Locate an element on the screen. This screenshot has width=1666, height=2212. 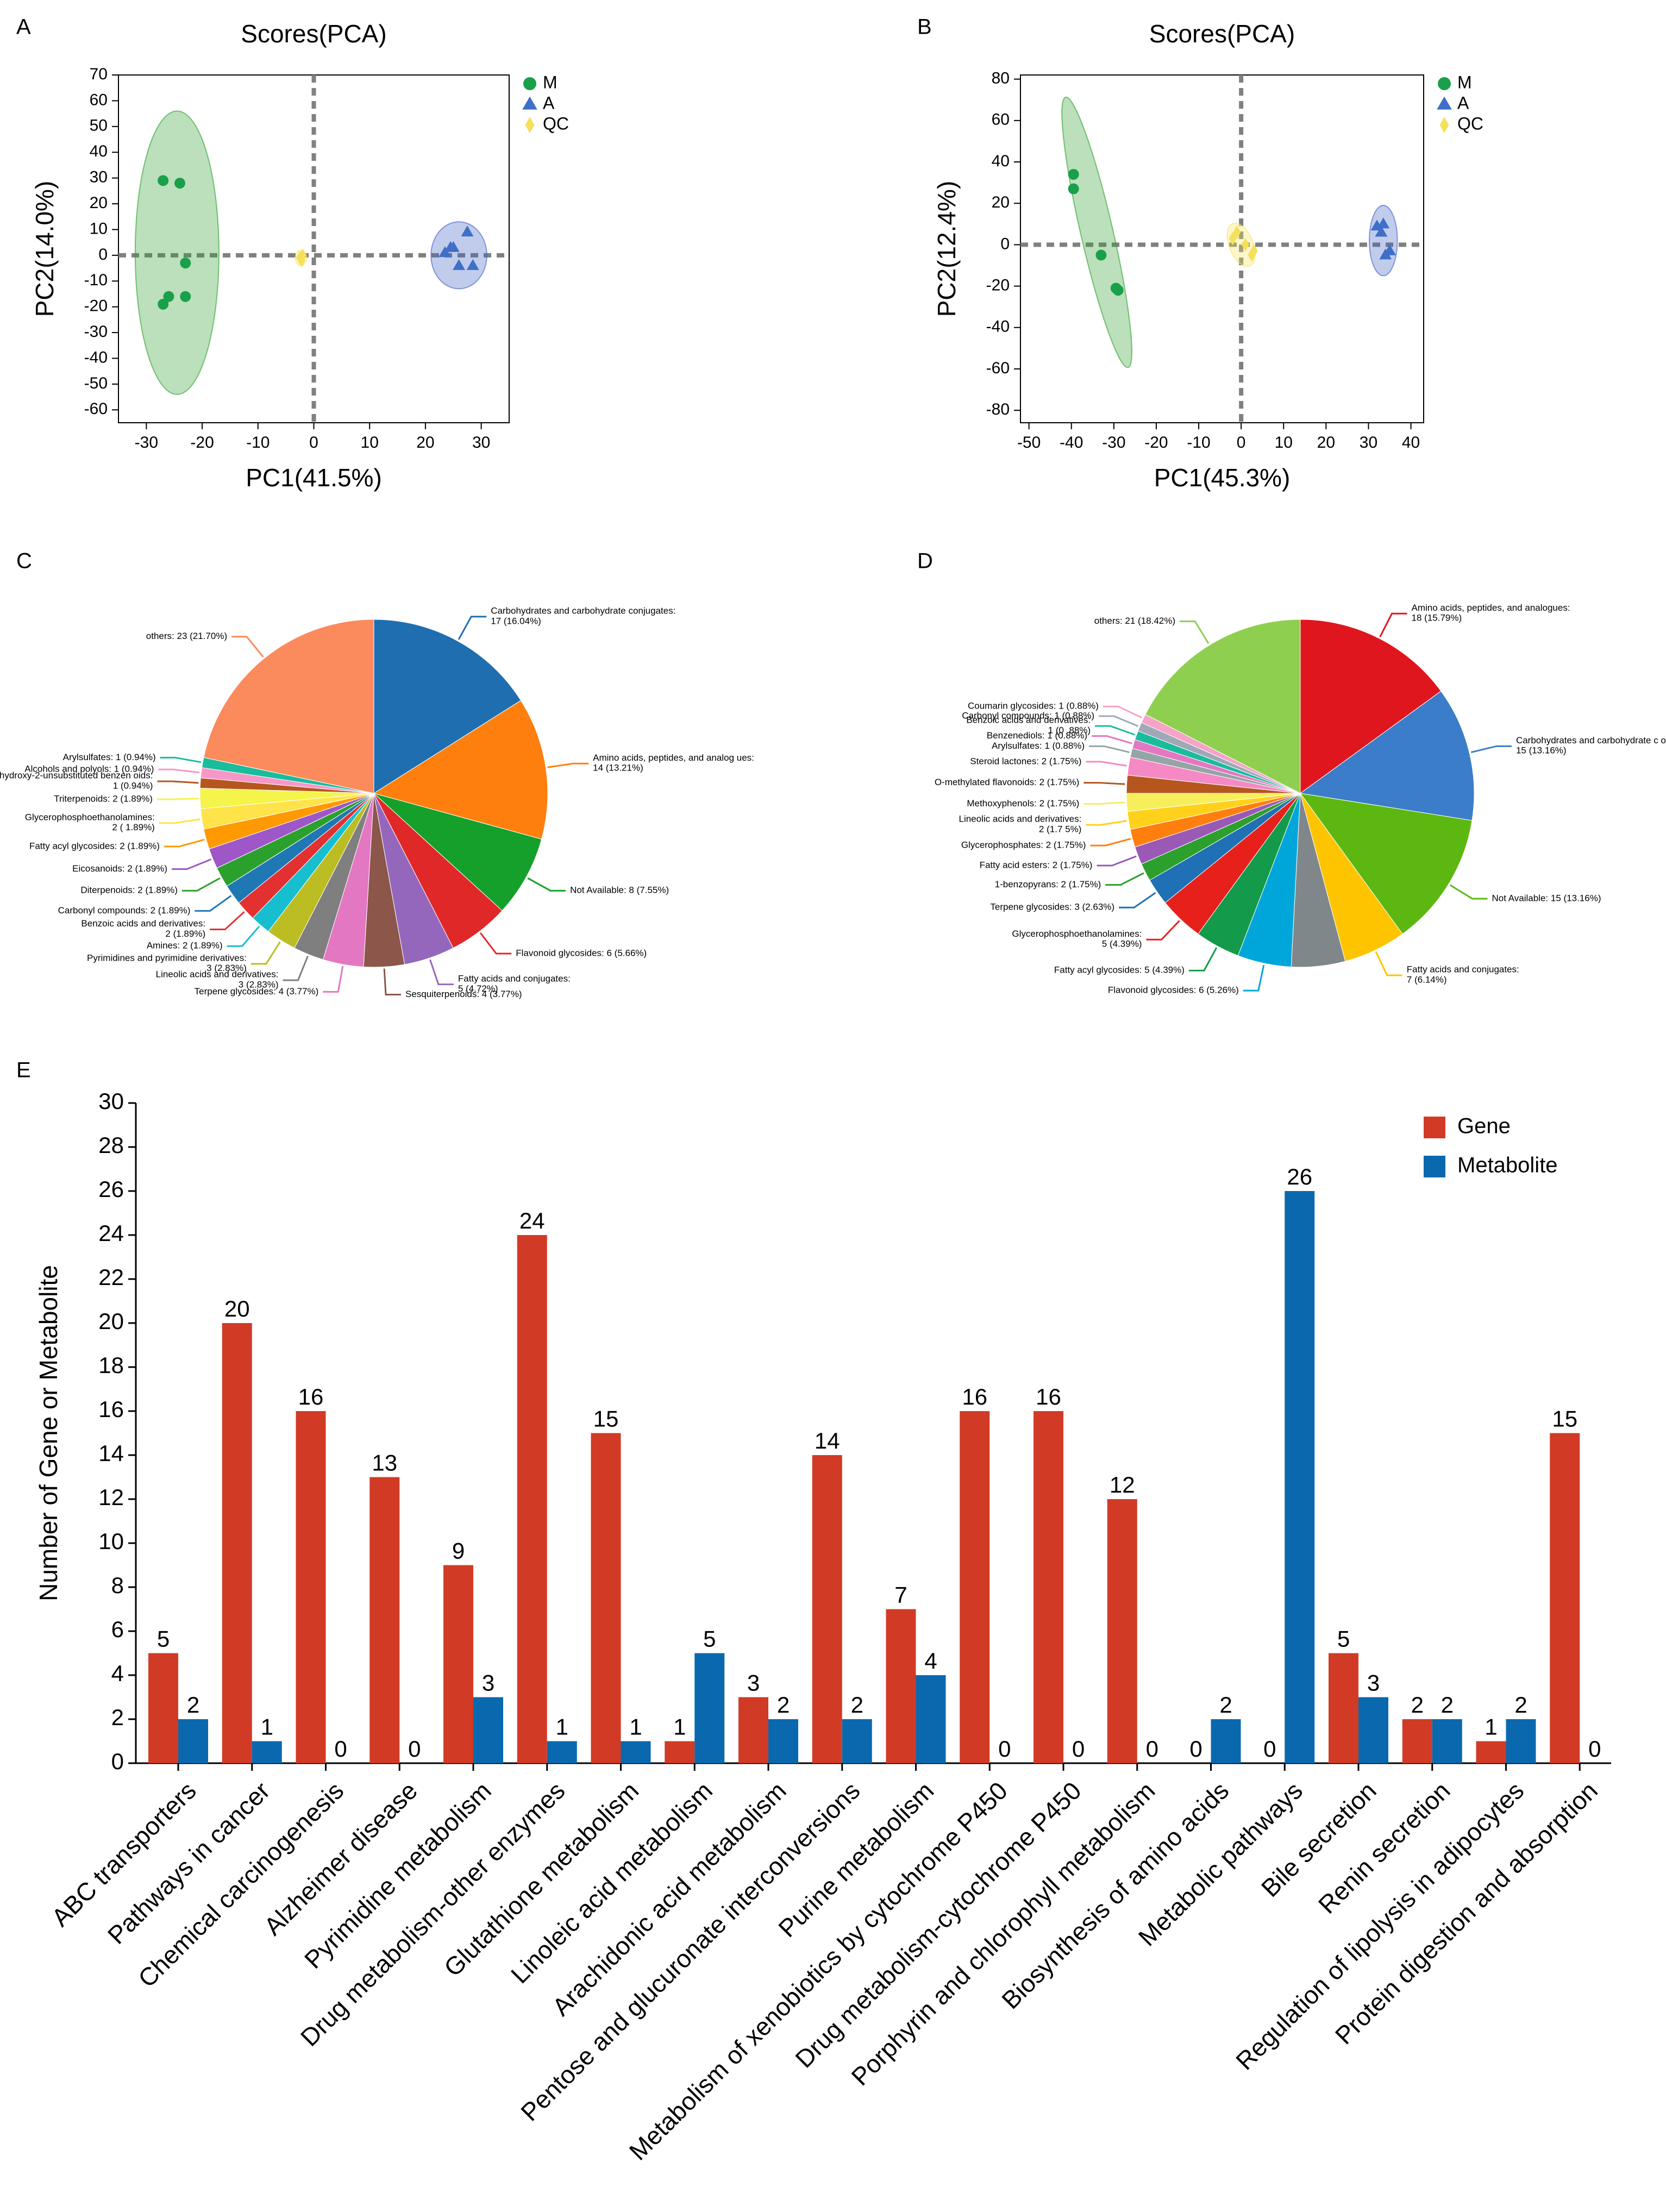
slice-label: Arylsulfates: 1 (0.88%) is located at coordinates (1038, 746).